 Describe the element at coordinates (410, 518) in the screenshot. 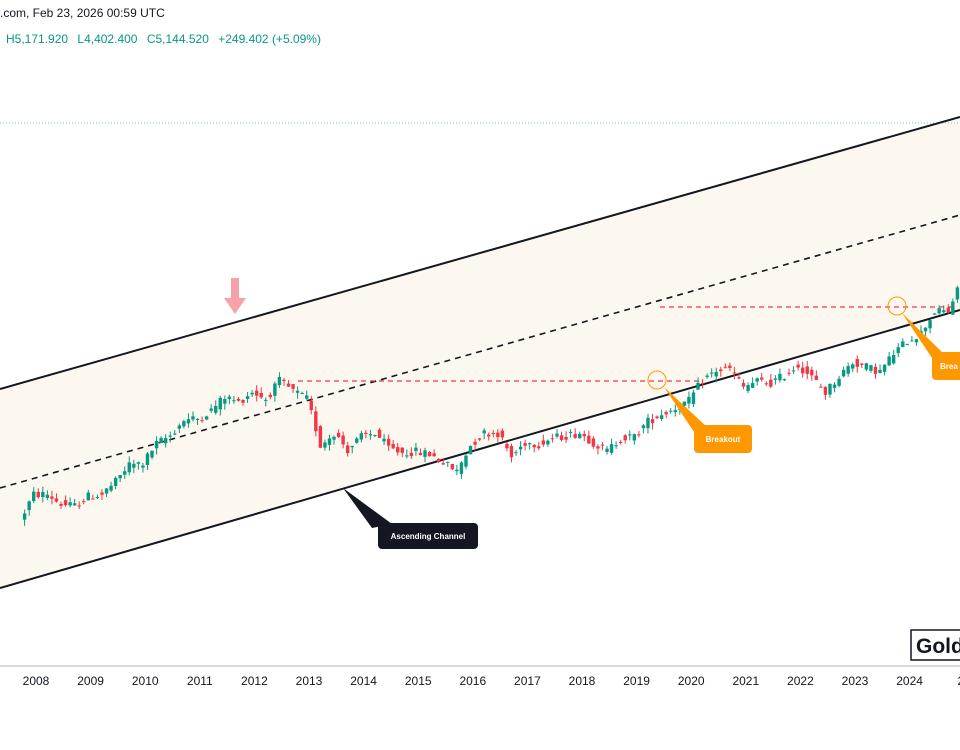

I see `callout-ascending-channel: Ascending Channel` at that location.